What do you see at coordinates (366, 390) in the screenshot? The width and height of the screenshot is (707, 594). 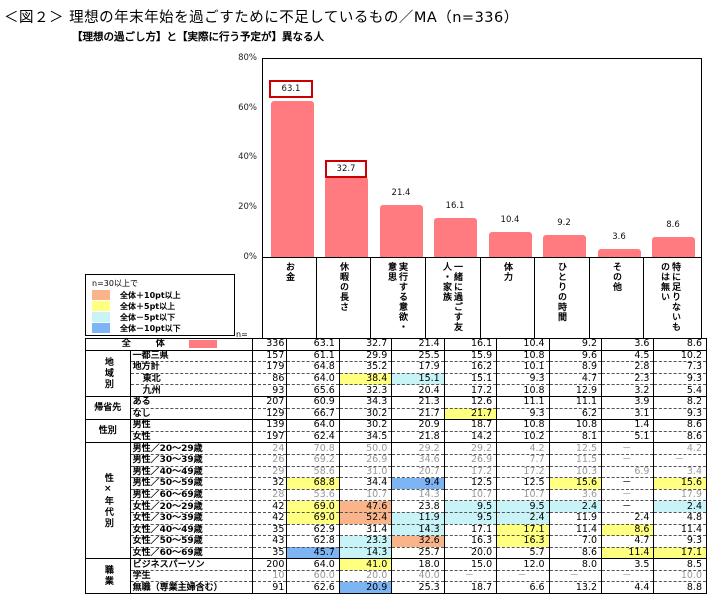 I see `value-cell: 32.3` at bounding box center [366, 390].